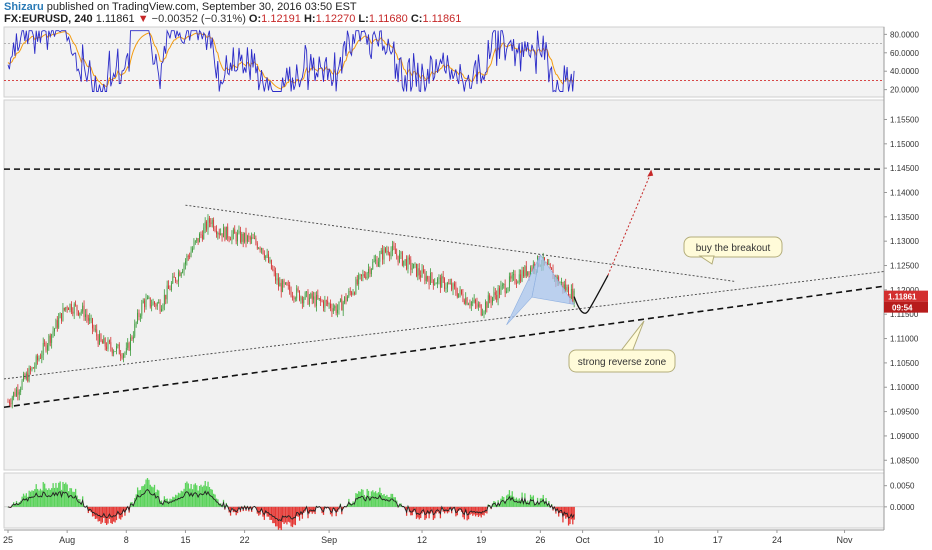 This screenshot has width=932, height=550. What do you see at coordinates (908, 288) in the screenshot?
I see `price-axis-bg` at bounding box center [908, 288].